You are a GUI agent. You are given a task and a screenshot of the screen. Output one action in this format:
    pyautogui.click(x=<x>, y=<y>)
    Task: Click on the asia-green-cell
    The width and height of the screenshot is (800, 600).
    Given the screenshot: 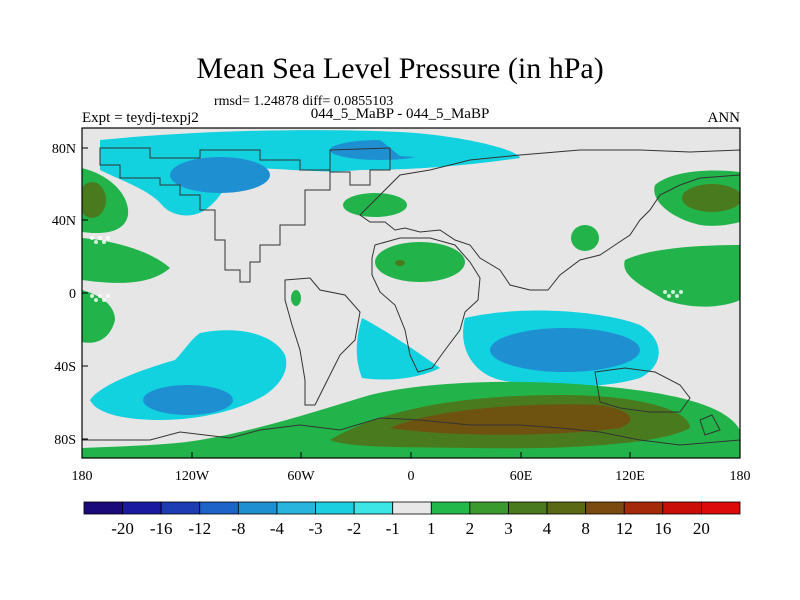 What is the action you would take?
    pyautogui.click(x=585, y=238)
    